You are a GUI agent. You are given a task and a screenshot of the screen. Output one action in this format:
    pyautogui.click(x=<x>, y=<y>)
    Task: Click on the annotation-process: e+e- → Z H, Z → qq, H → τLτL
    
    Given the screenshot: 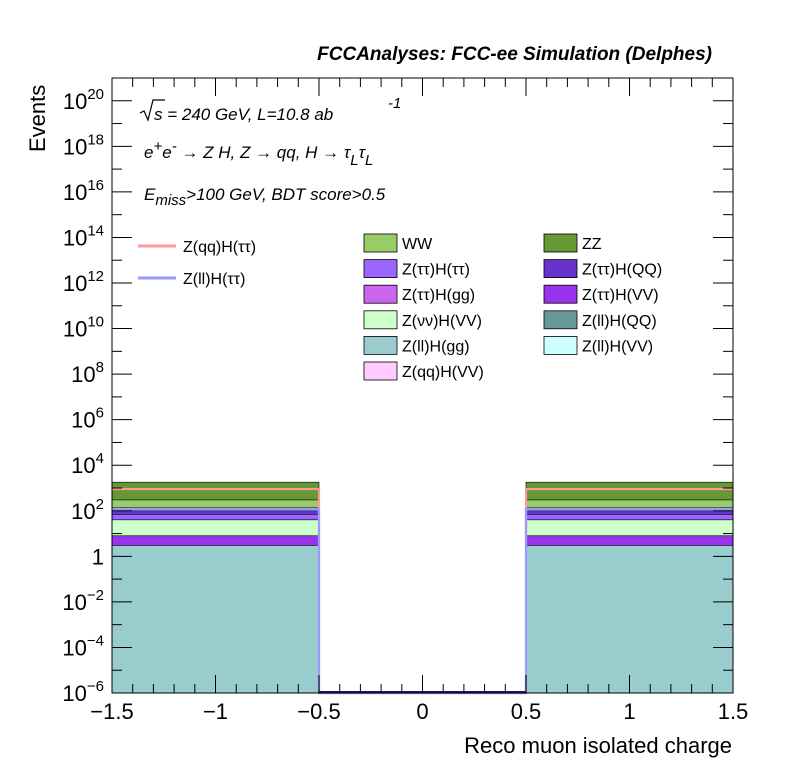 What is the action you would take?
    pyautogui.click(x=258, y=153)
    